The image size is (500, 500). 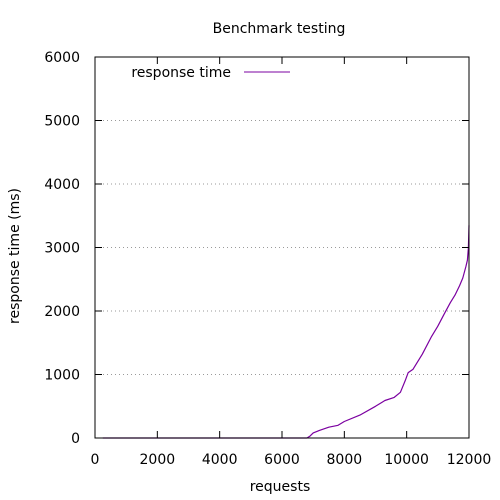 What do you see at coordinates (406, 460) in the screenshot?
I see `x-tick-label: 10000` at bounding box center [406, 460].